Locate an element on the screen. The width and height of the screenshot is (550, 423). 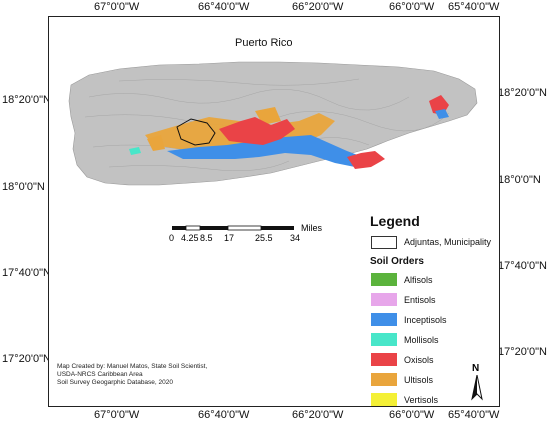
soil-layer is located at coordinates (289, 132).